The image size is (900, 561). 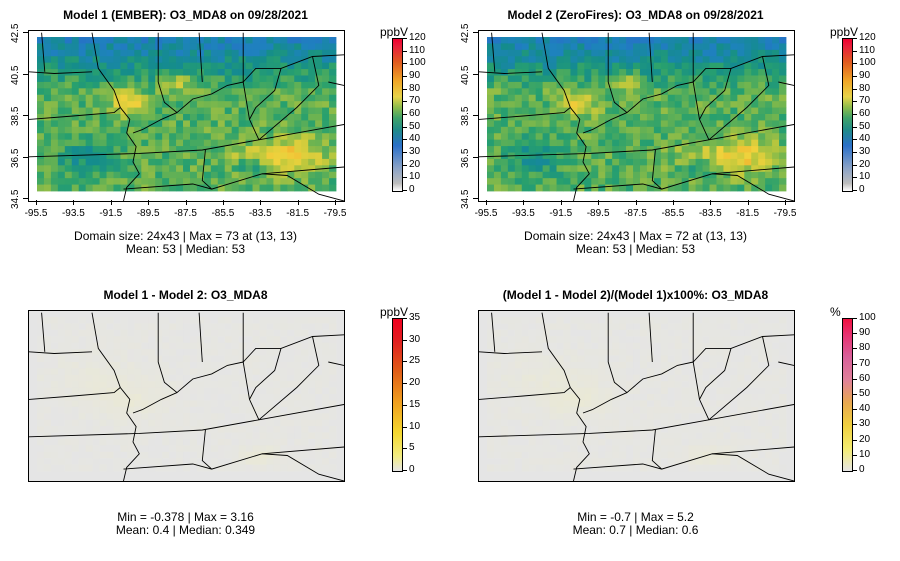 What do you see at coordinates (847, 395) in the screenshot?
I see `colorbar` at bounding box center [847, 395].